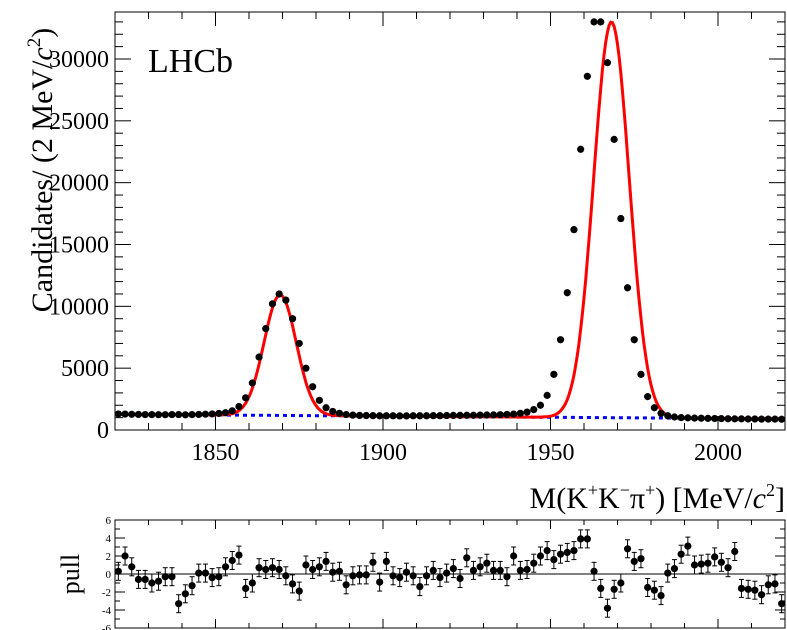 The image size is (787, 630). Describe the element at coordinates (106, 593) in the screenshot. I see `pull-y-tick-label: -2` at that location.